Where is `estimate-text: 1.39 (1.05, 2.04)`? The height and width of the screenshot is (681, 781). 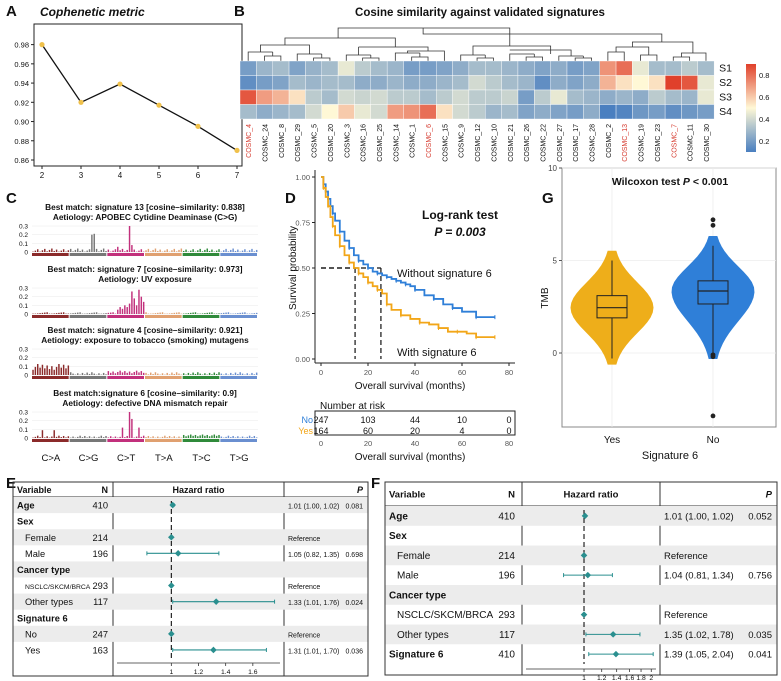 estimate-text: 1.39 (1.05, 2.04) is located at coordinates (699, 655).